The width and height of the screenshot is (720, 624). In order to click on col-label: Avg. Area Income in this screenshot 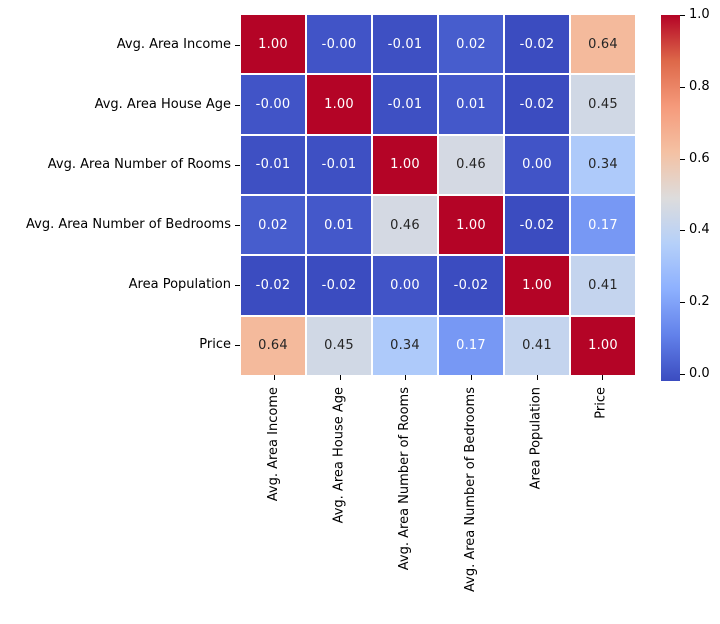, I will do `click(273, 444)`.